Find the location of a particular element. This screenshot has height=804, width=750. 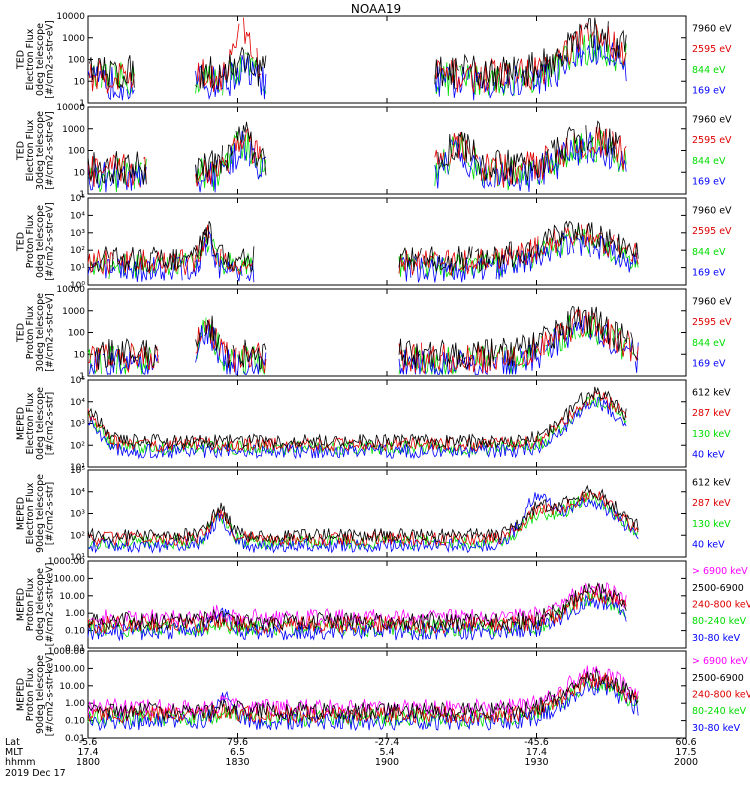

legend-entry: 130 keV is located at coordinates (711, 434).